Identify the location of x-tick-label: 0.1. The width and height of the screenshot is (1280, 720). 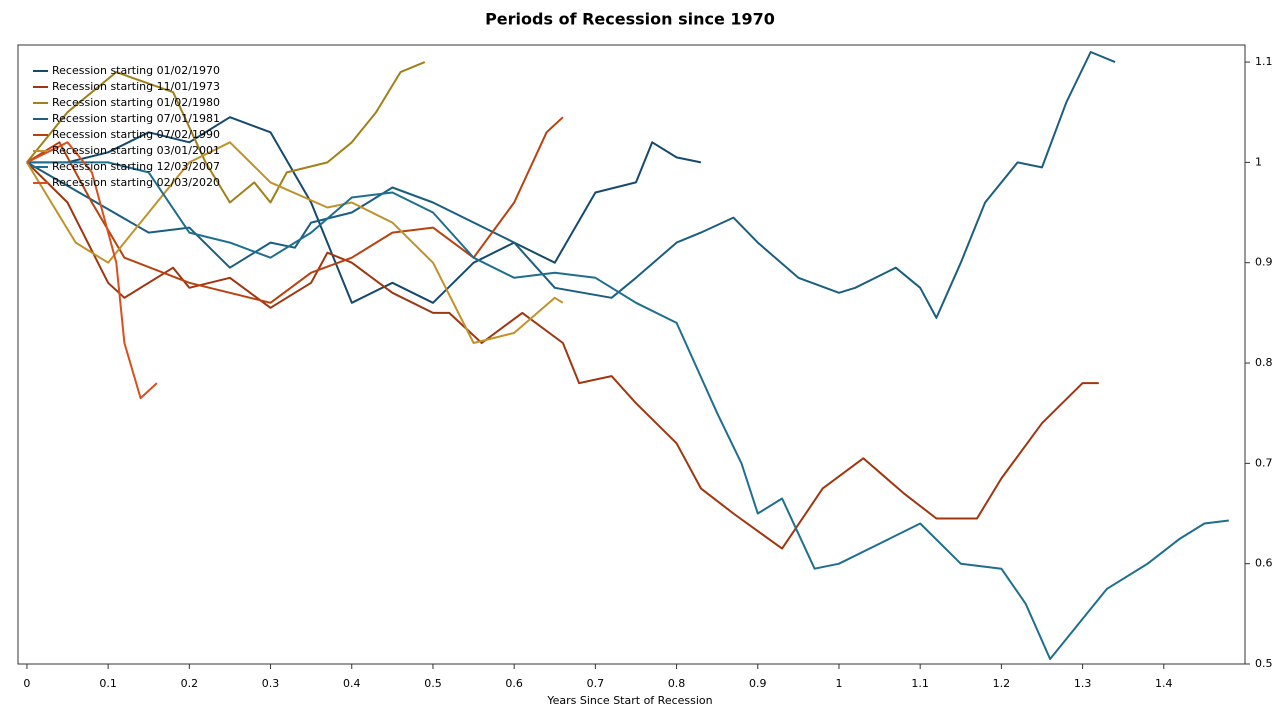
(108, 683).